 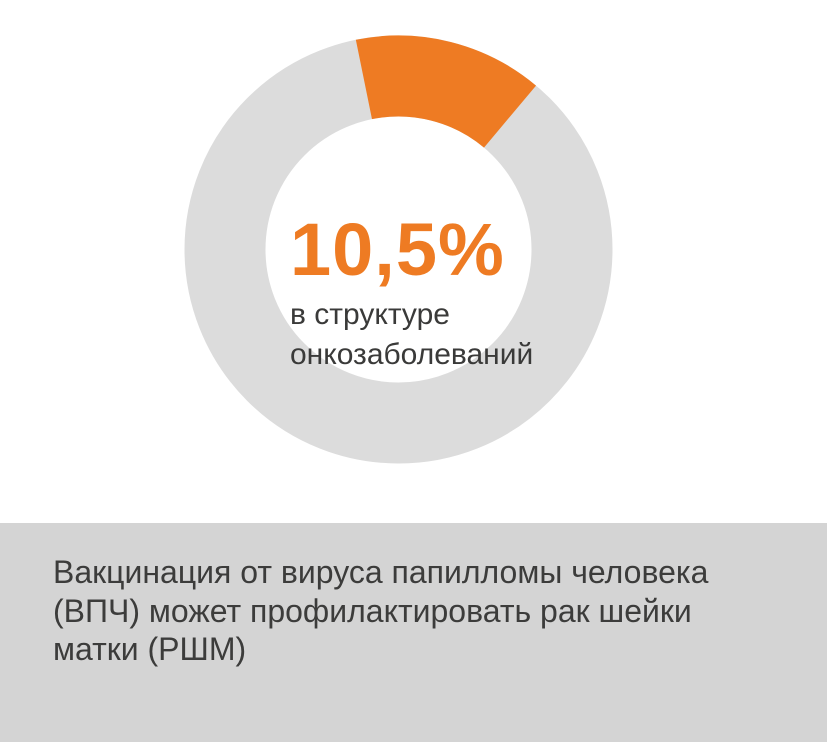 I want to click on donut-center-label: 10,5% в структуре онкозаболеваний, so click(x=420, y=294).